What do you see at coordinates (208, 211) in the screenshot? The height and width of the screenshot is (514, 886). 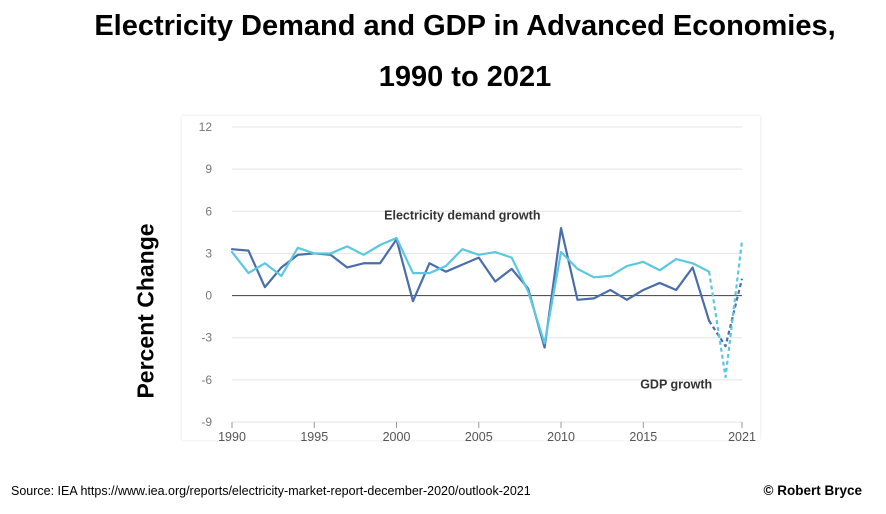 I see `y-tick-label: 6` at bounding box center [208, 211].